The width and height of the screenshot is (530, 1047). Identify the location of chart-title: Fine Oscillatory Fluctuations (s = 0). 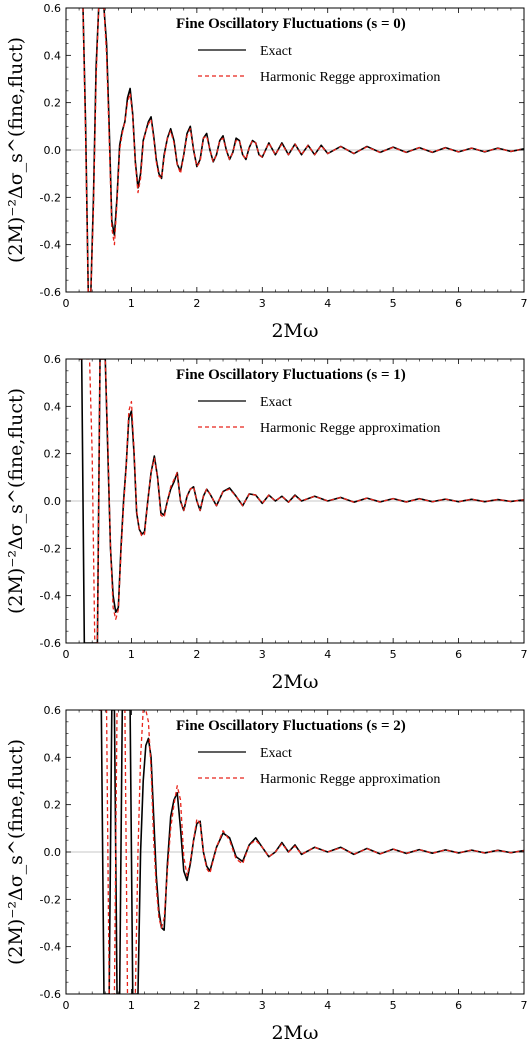
(291, 24).